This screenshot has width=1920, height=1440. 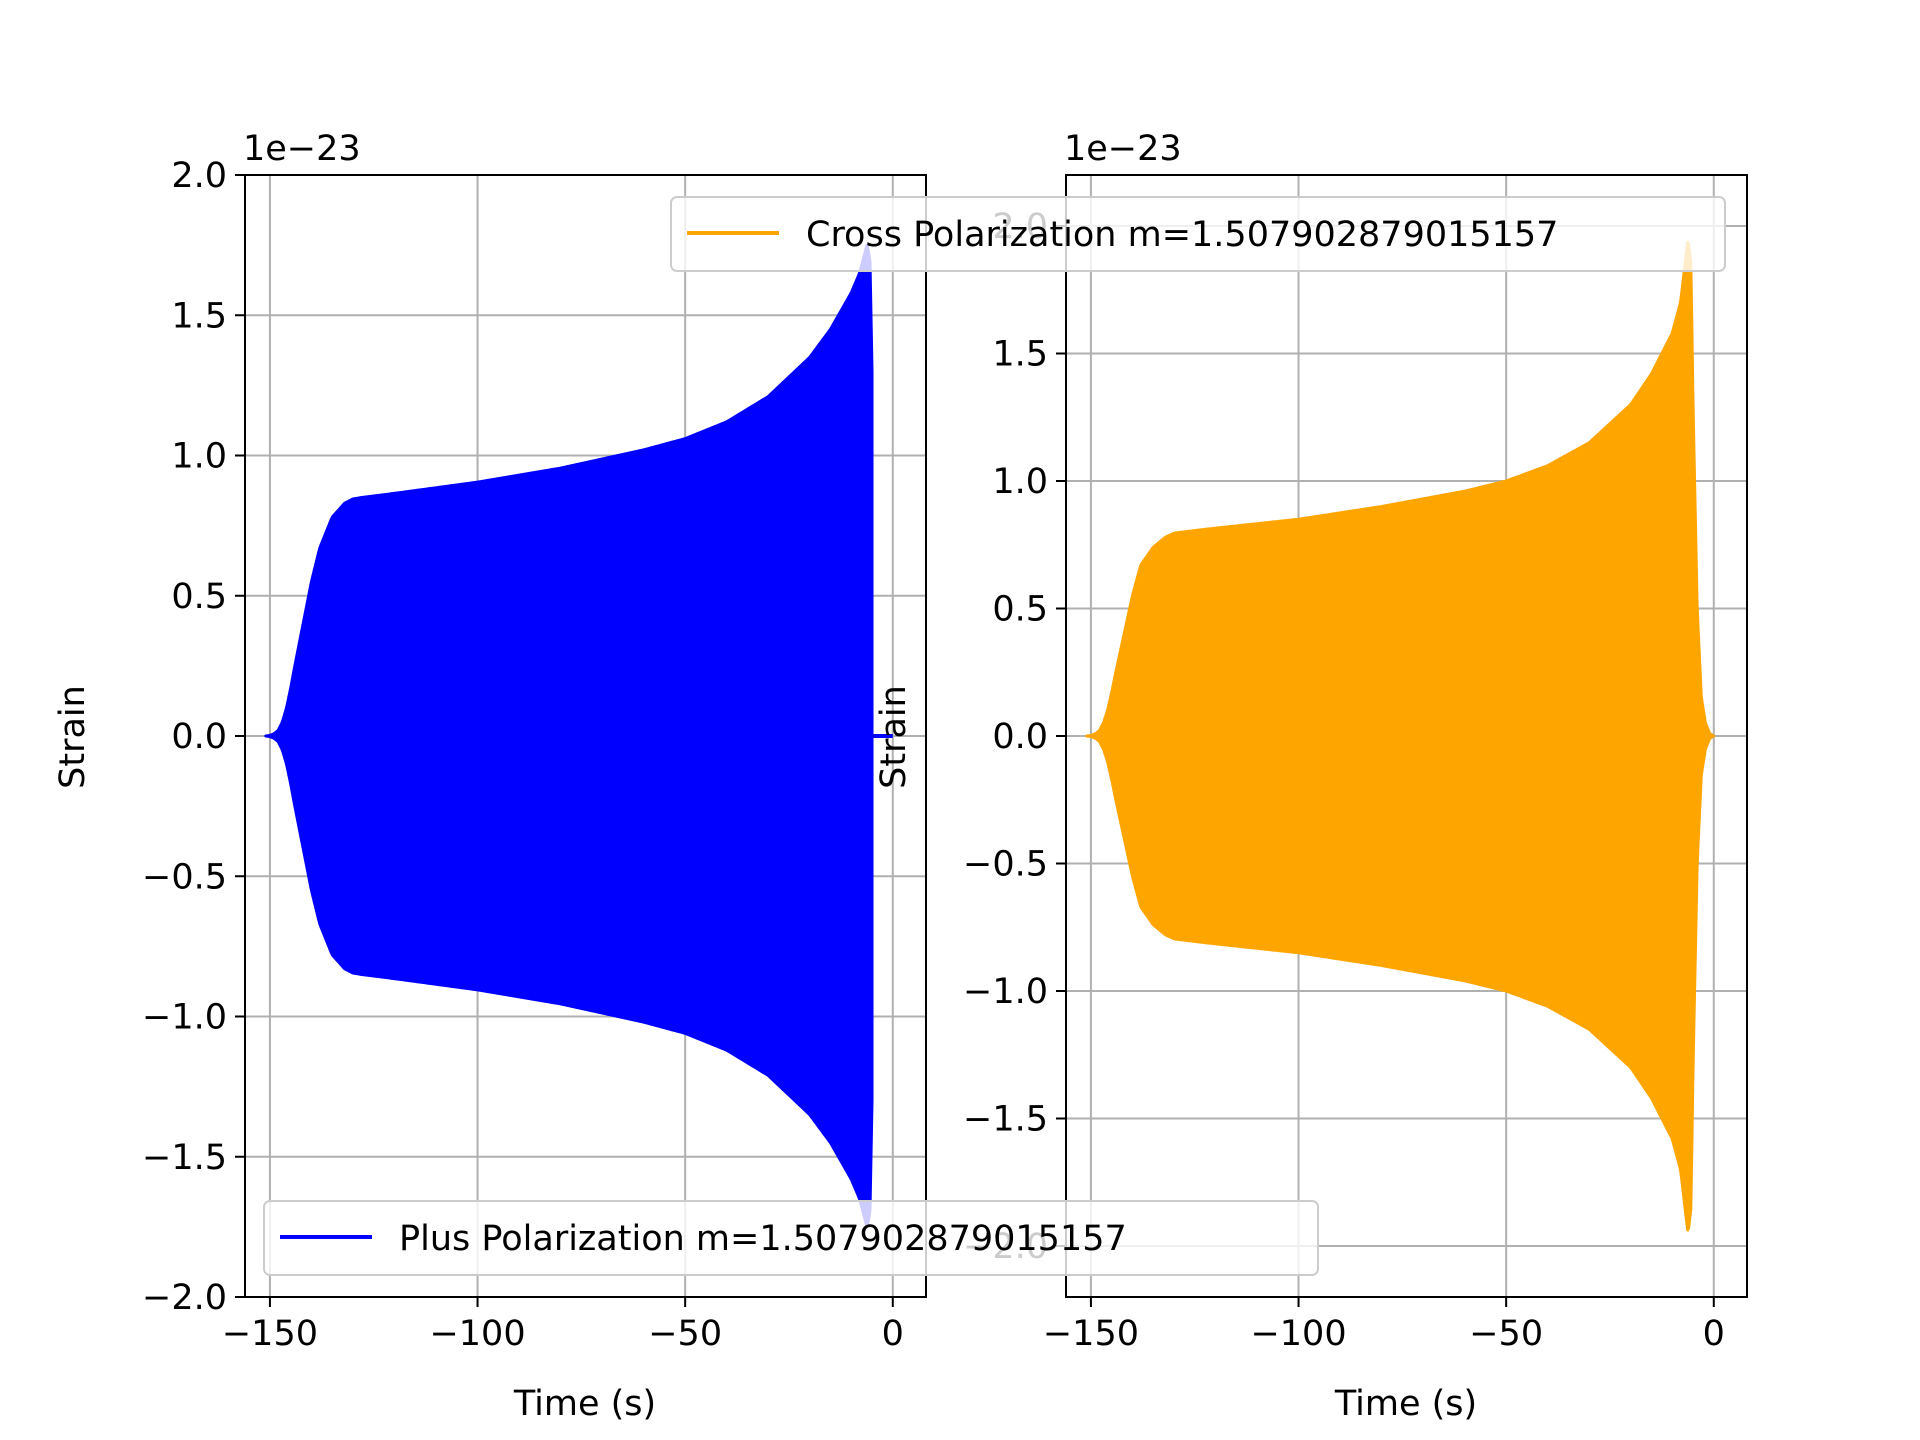 I want to click on cross-y-tick-label: −1.5, so click(x=1005, y=1120).